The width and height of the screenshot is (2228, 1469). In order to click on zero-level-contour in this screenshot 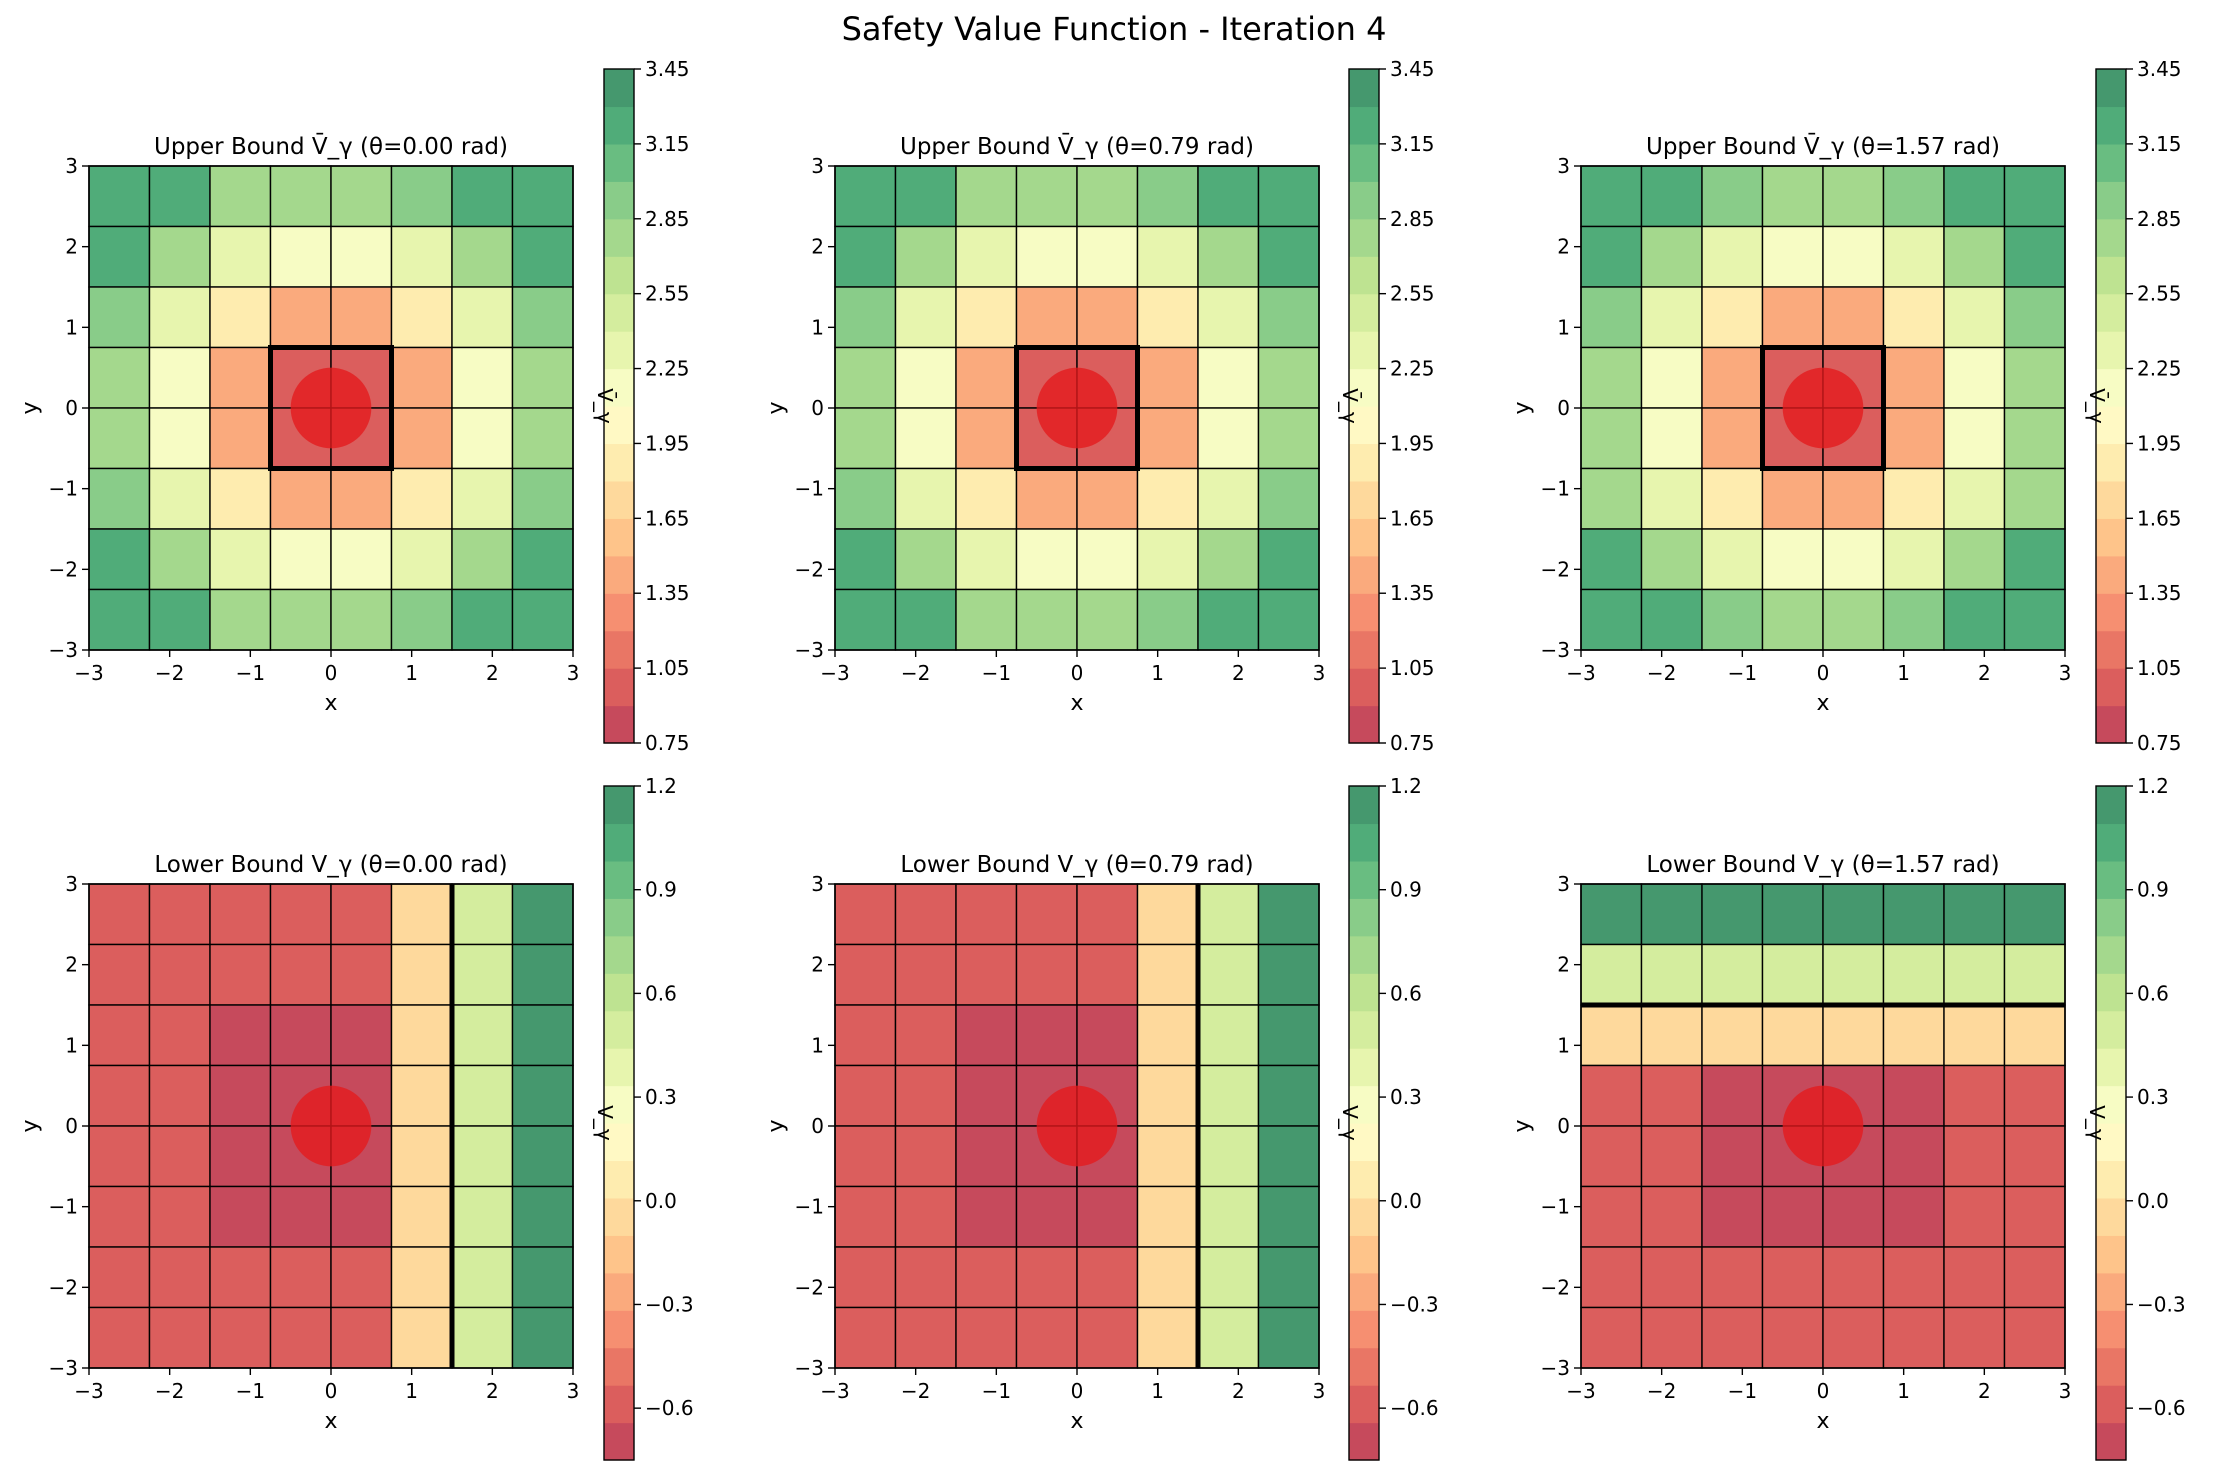, I will do `click(331, 408)`.